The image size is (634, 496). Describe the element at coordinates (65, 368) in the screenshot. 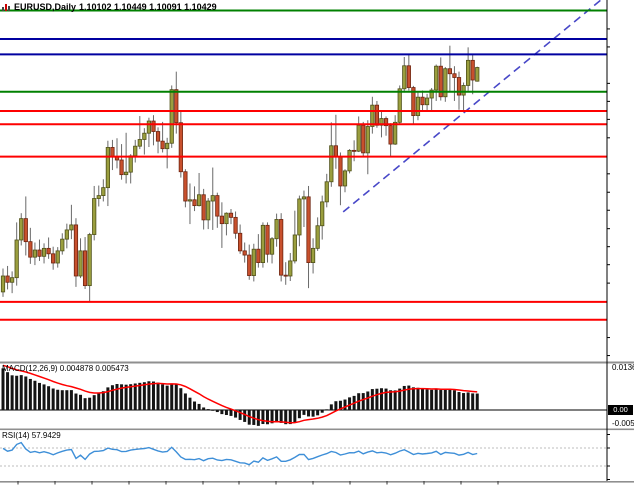

I see `macd-indicator-label: MACD(12,26,9) 0.004878 0.005473` at that location.